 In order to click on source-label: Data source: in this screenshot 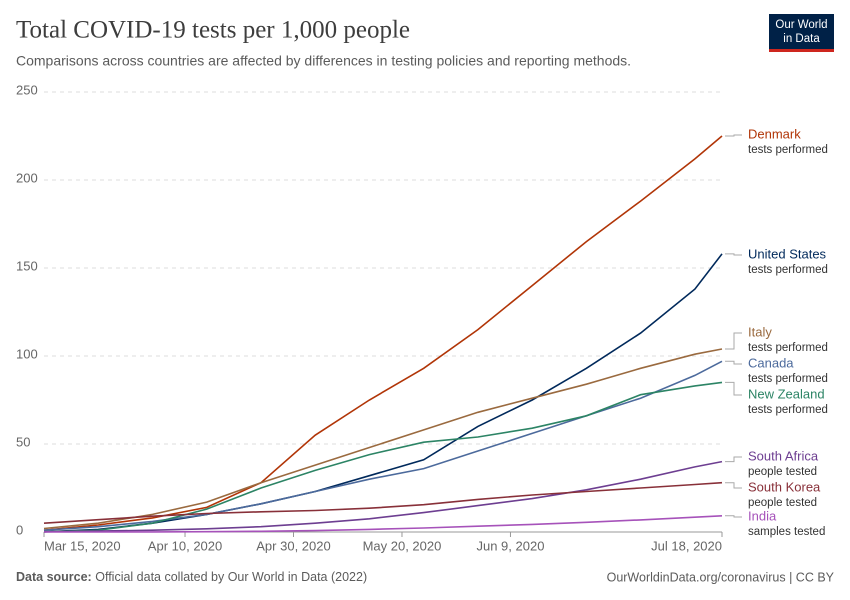, I will do `click(54, 577)`.